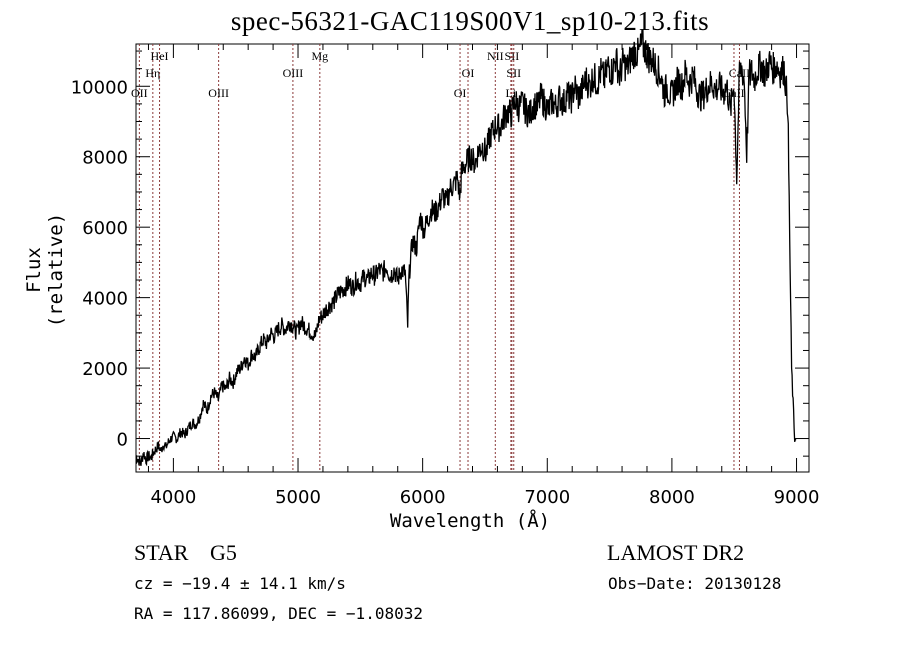 This screenshot has height=649, width=900. I want to click on emission-line-label: OII, so click(139, 93).